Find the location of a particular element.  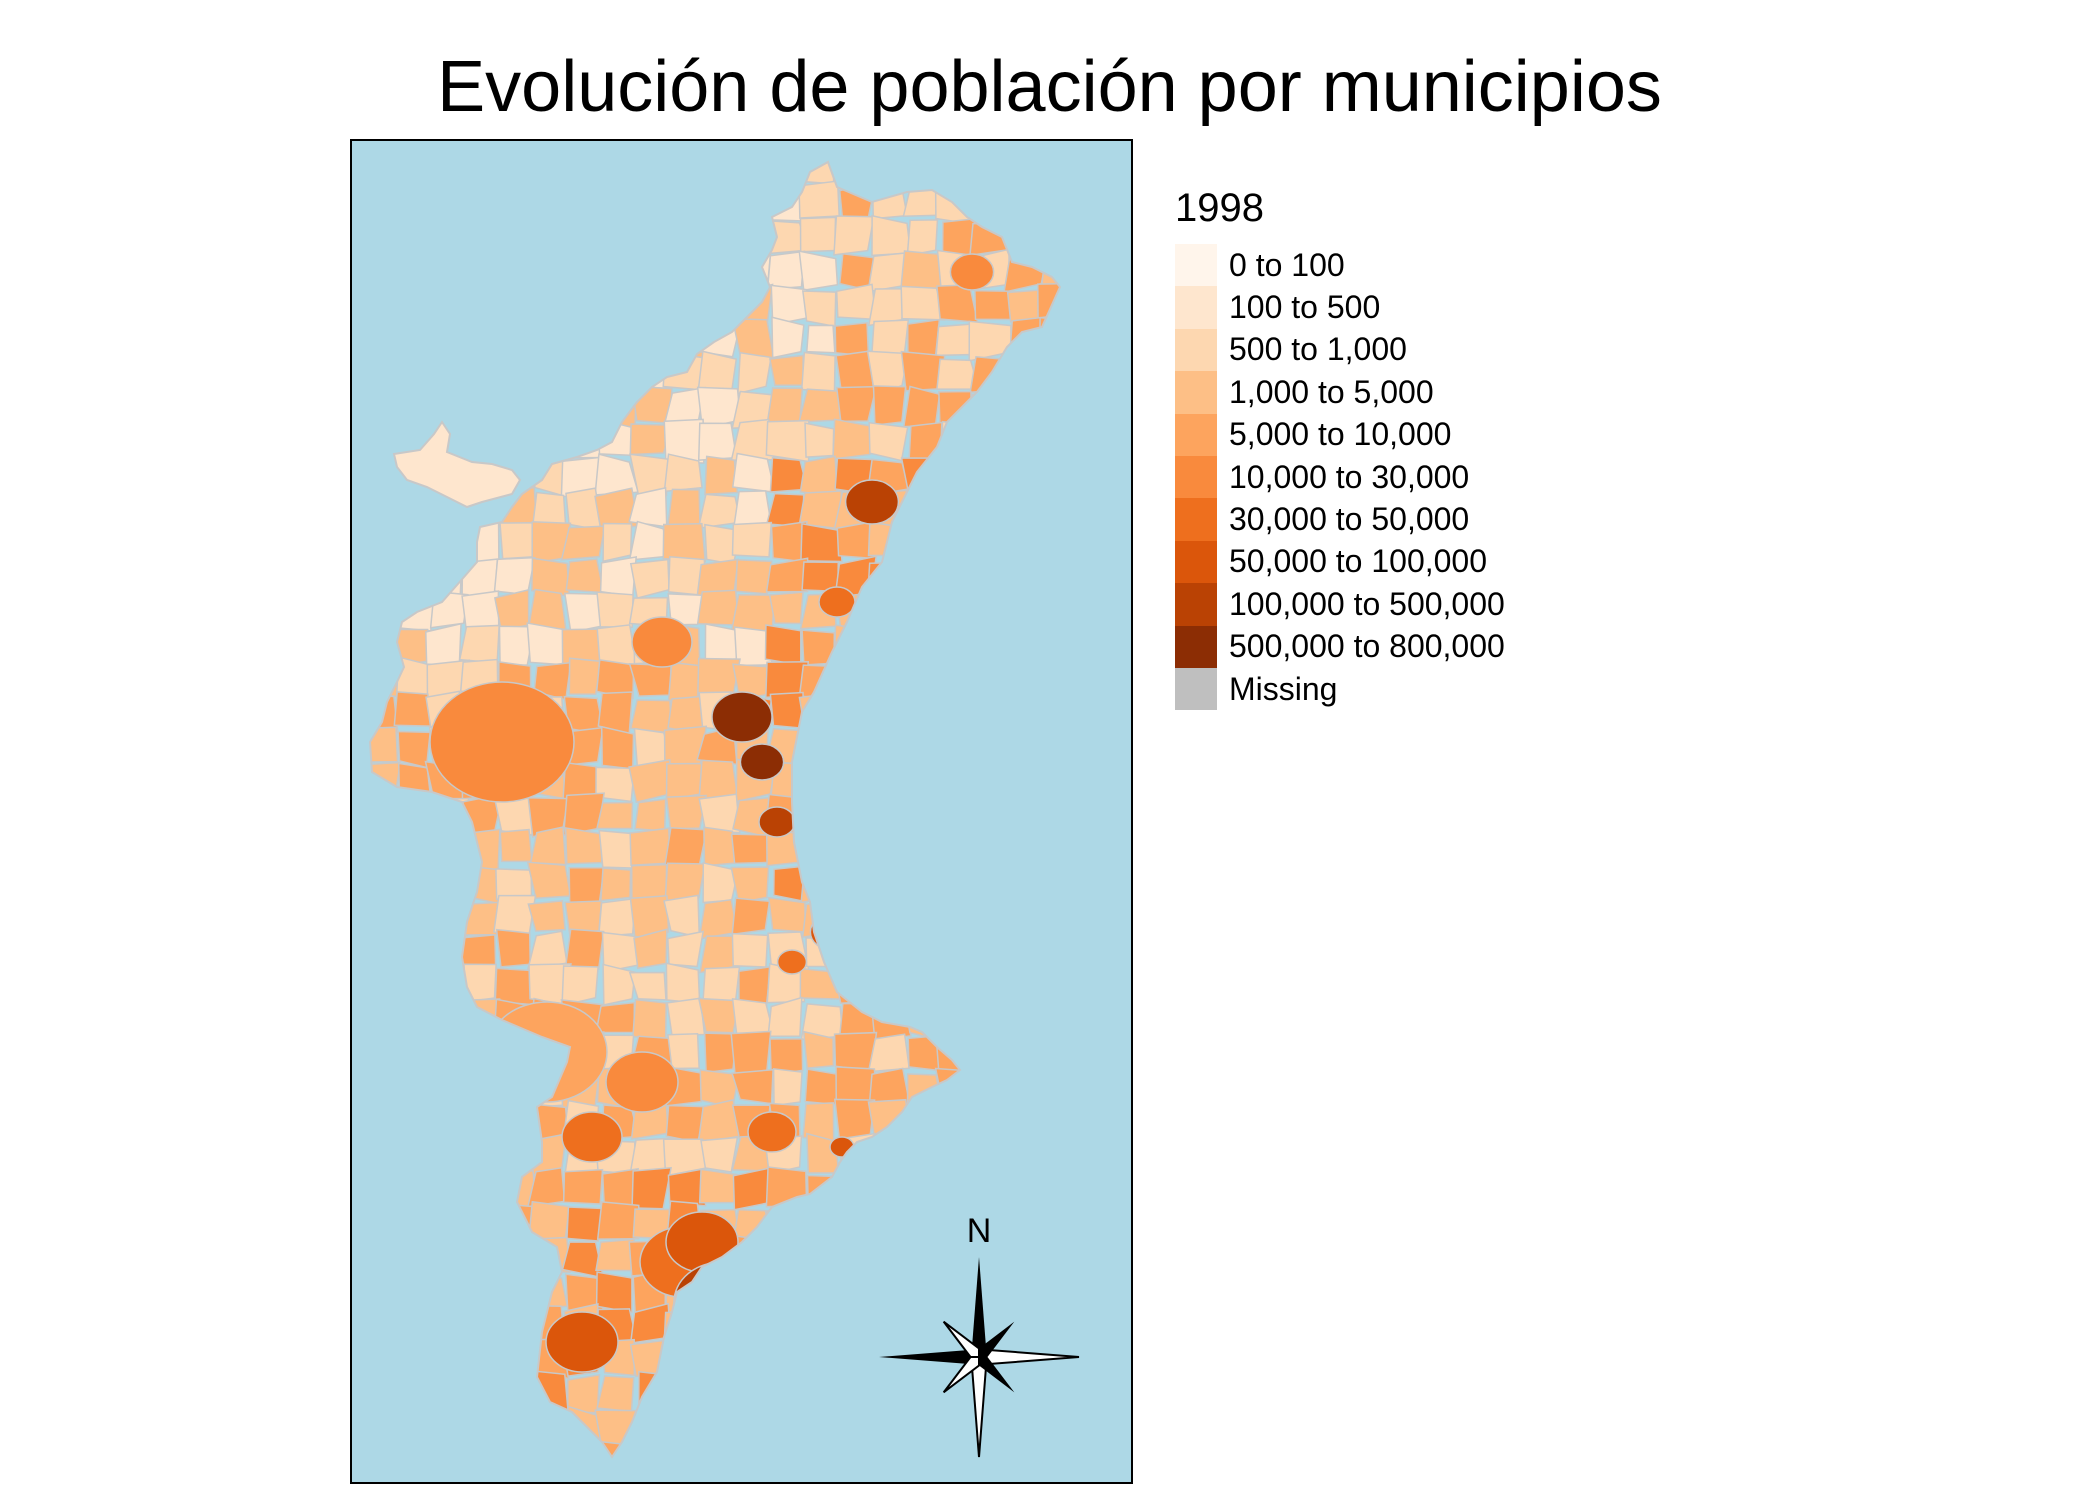

legend-item: 500,000 to 800,000 is located at coordinates (1340, 646).